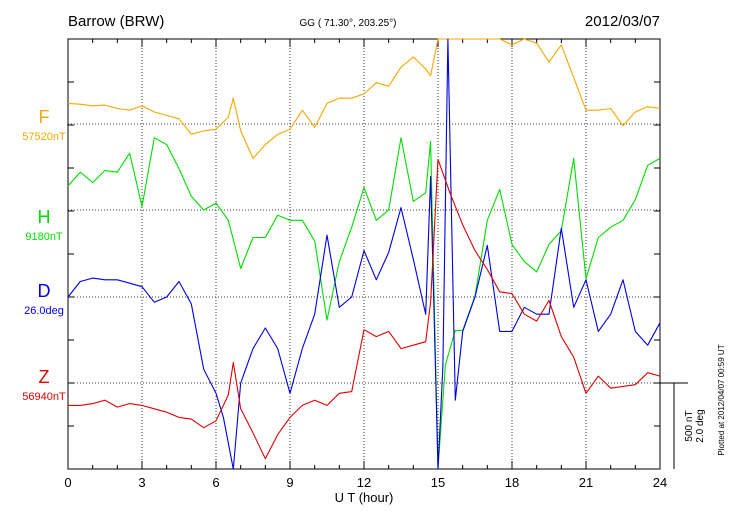 The width and height of the screenshot is (730, 520). I want to click on plotted-at-note: Plotted at 2012/04/07 00:59 UT, so click(721, 399).